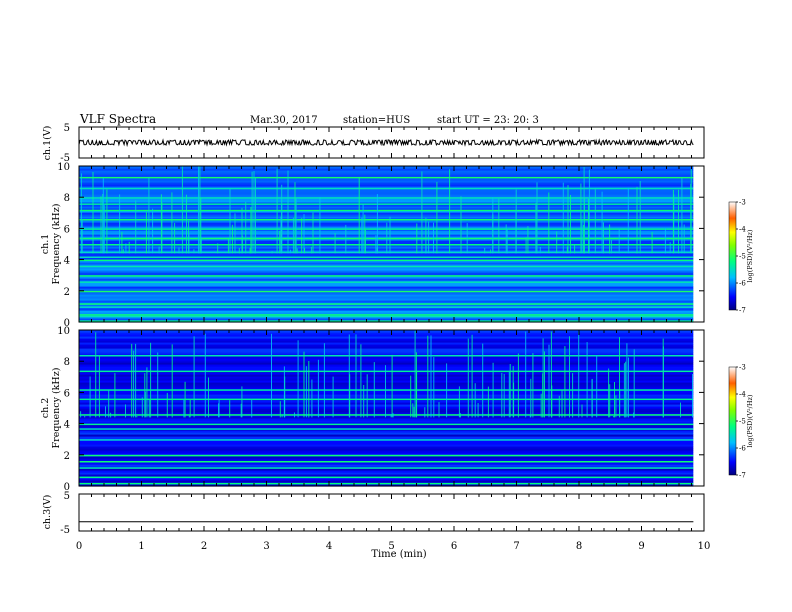 Image resolution: width=792 pixels, height=612 pixels. Describe the element at coordinates (391, 546) in the screenshot. I see `x-tick-label: 5` at that location.